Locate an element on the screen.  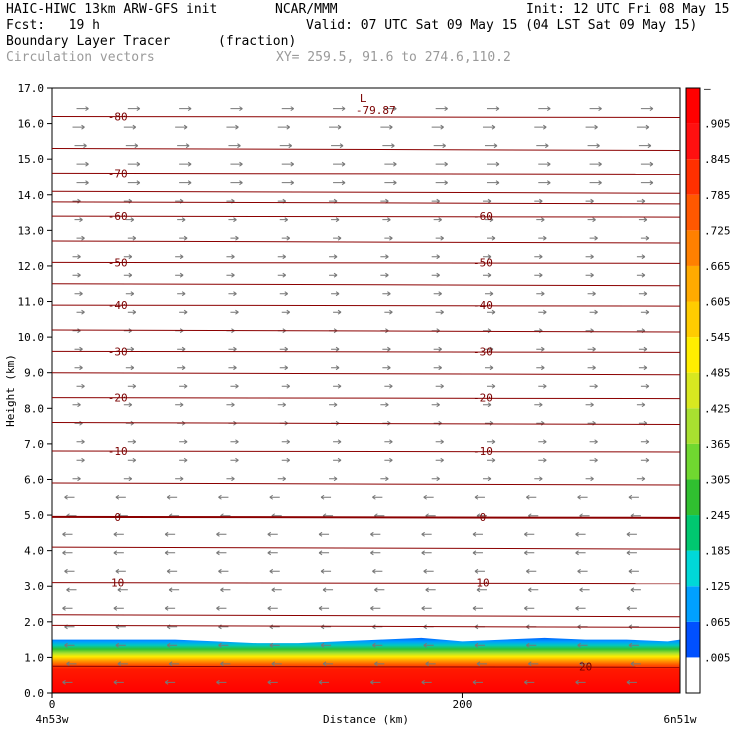
colorbar-label: .125 is located at coordinates (717, 586).